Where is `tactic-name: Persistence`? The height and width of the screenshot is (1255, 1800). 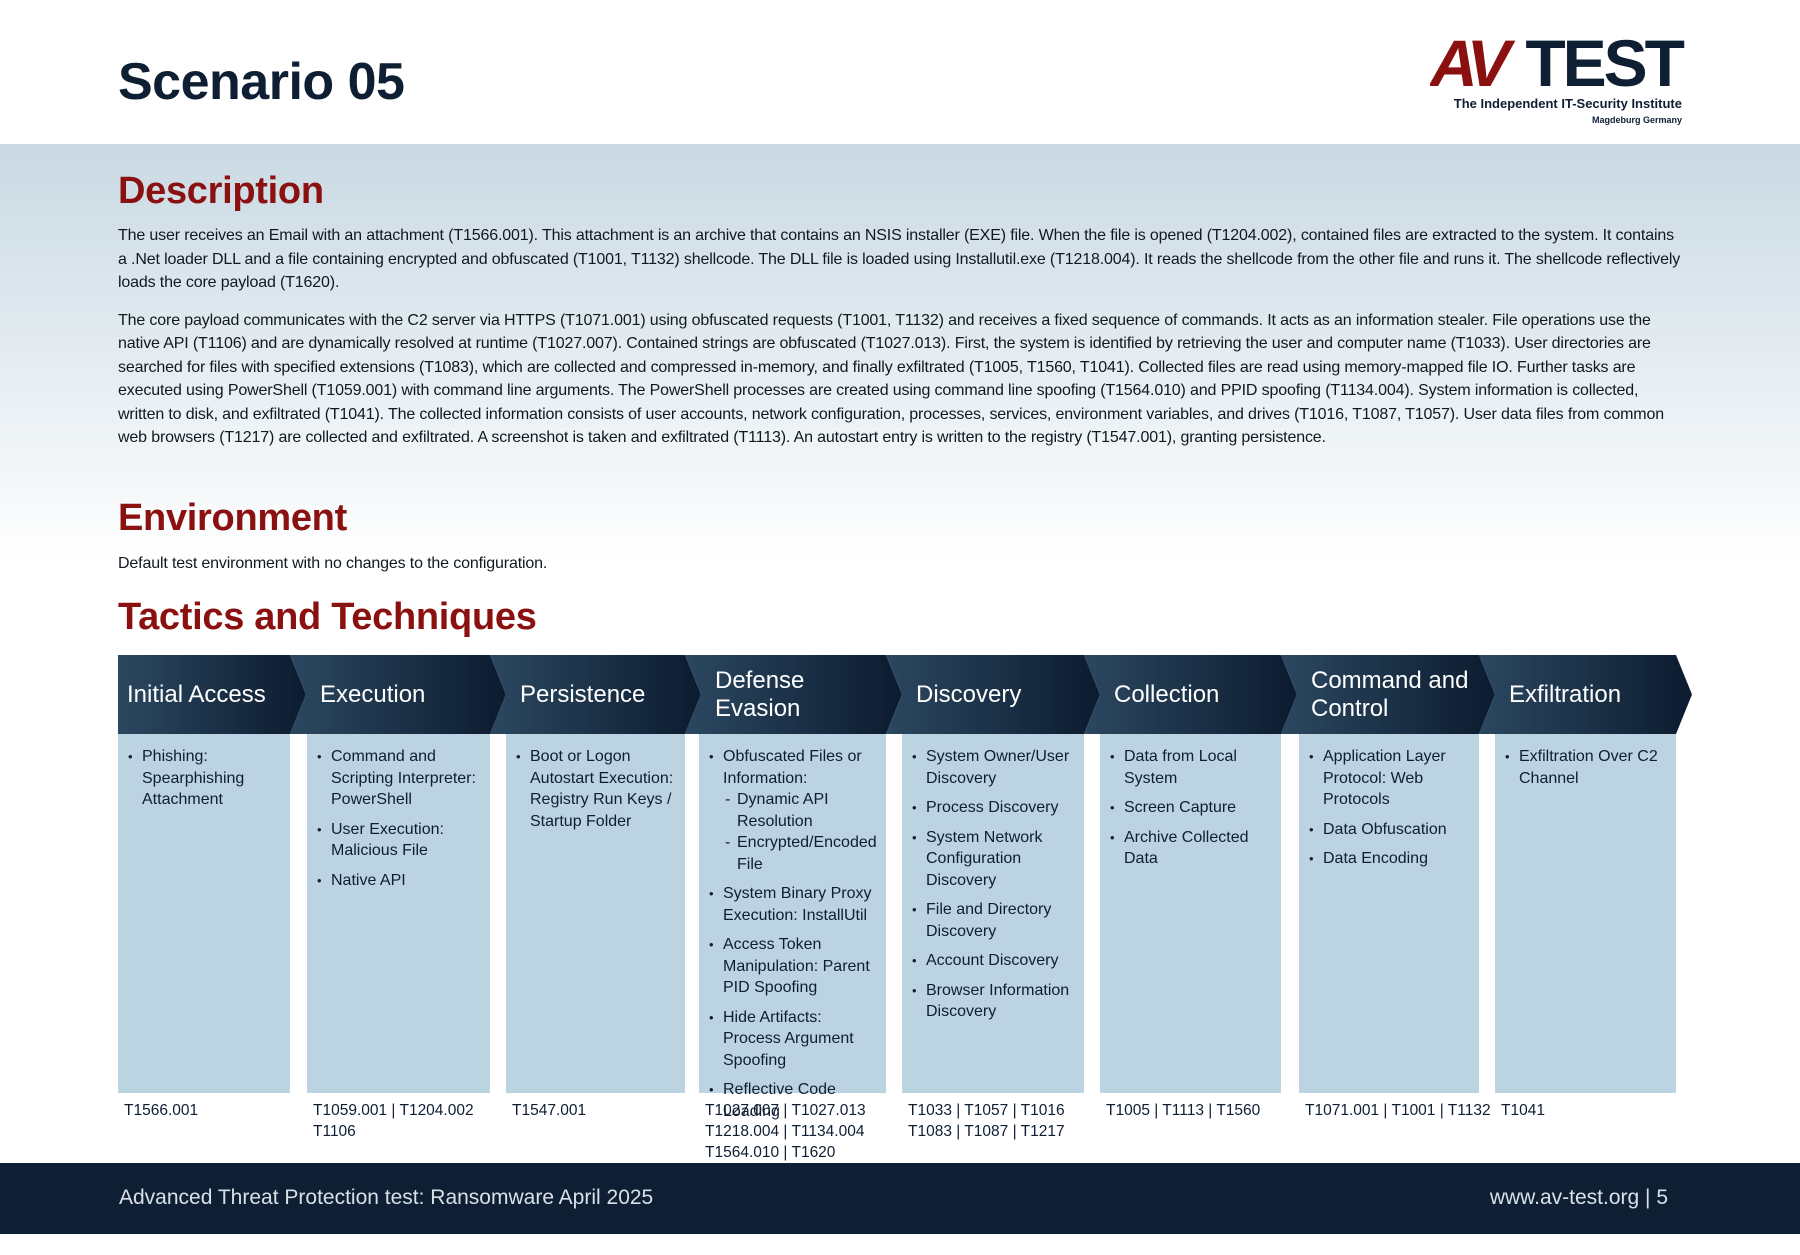
tactic-name: Persistence is located at coordinates (583, 694).